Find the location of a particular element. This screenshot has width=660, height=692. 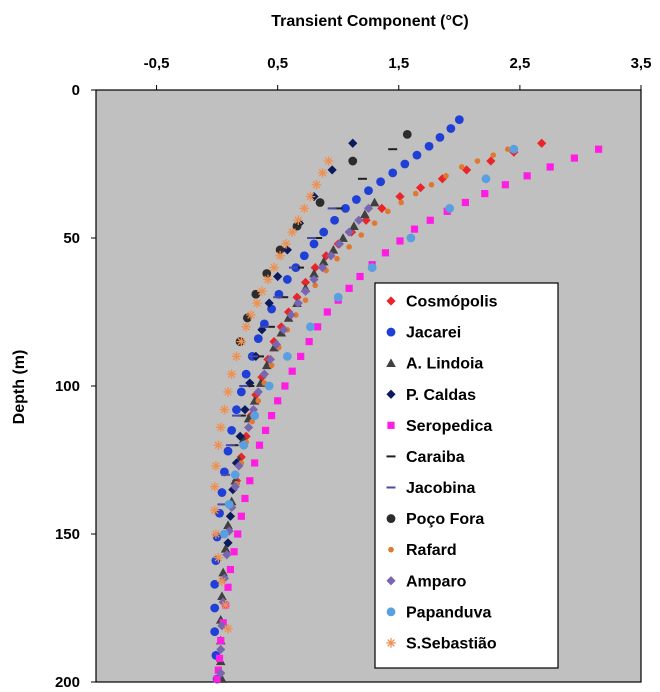

legend-item: Poço Fora is located at coordinates (435, 519).